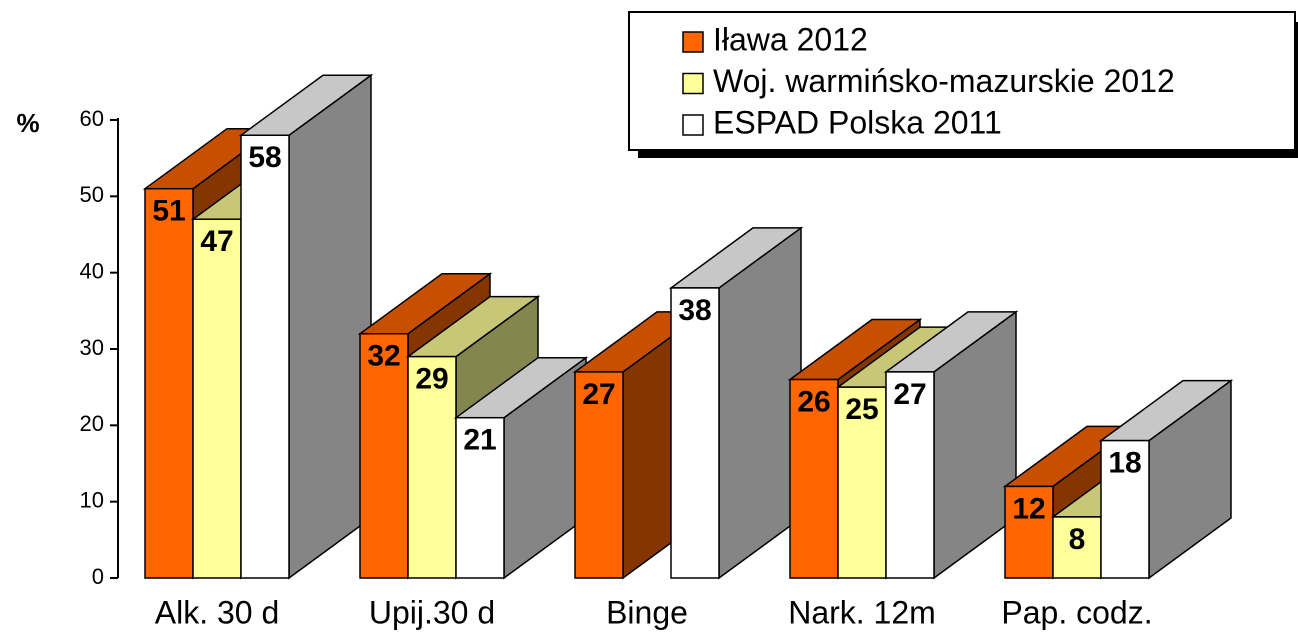 This screenshot has width=1298, height=637. I want to click on y-tick-label: 10, so click(92, 499).